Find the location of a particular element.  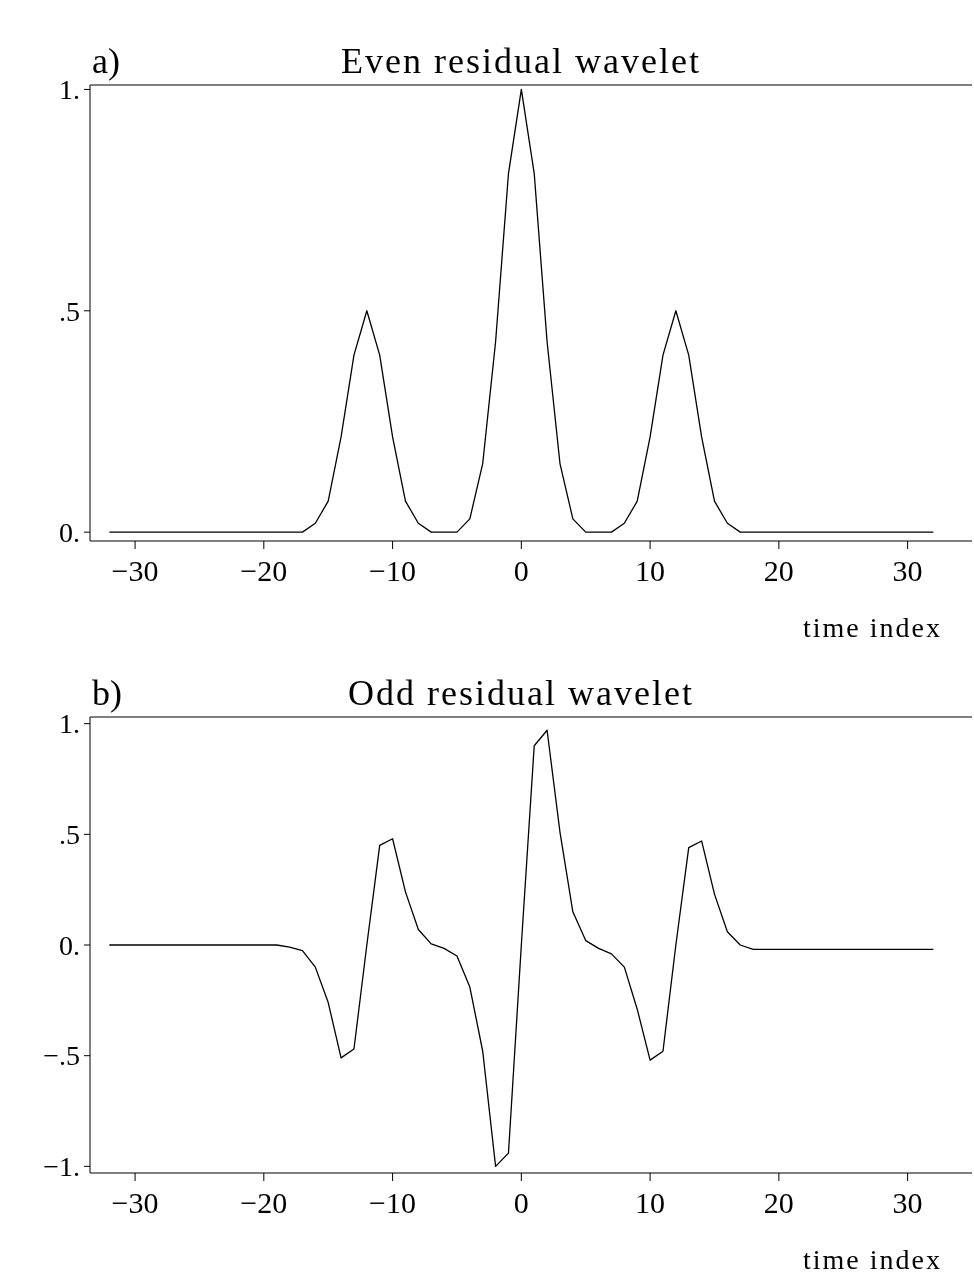

chart-title: Odd residual wavelet is located at coordinates (521, 693).